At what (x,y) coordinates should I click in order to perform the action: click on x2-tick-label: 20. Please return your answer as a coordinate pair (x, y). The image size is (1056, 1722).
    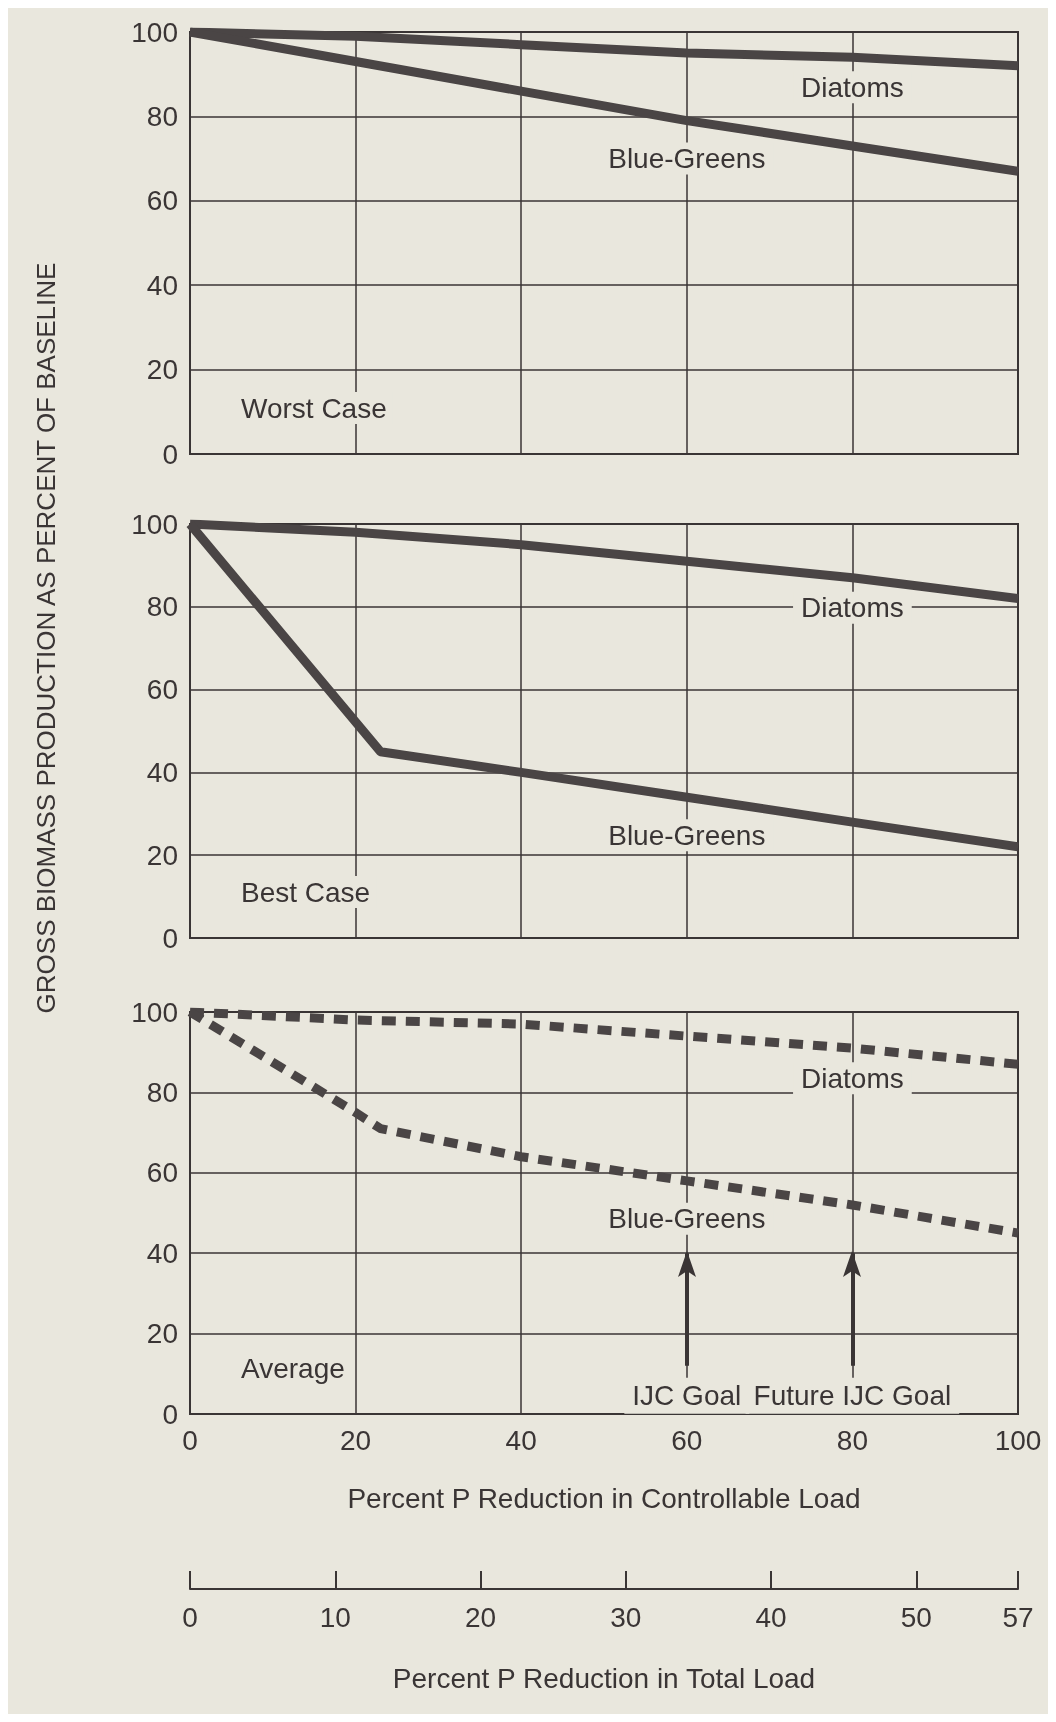
    Looking at the image, I should click on (480, 1617).